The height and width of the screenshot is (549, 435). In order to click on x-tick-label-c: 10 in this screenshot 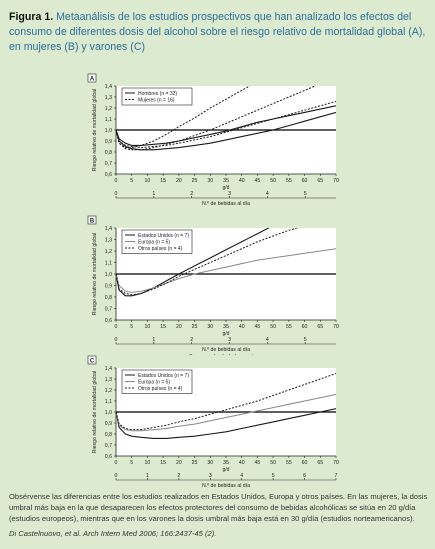, I will do `click(148, 463)`.